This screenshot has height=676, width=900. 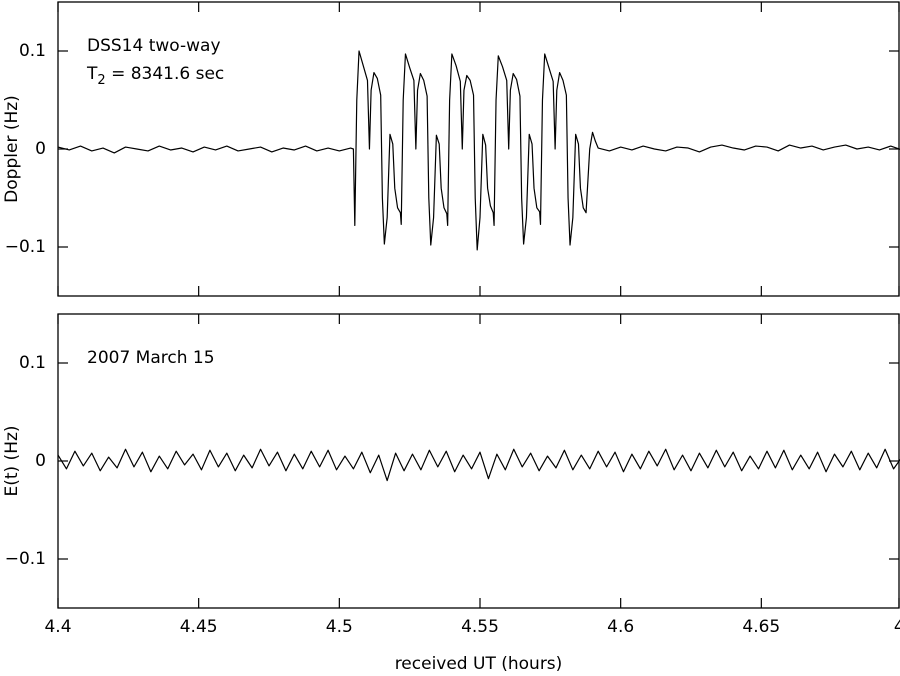 What do you see at coordinates (151, 358) in the screenshot?
I see `annotation: 2007 March 15` at bounding box center [151, 358].